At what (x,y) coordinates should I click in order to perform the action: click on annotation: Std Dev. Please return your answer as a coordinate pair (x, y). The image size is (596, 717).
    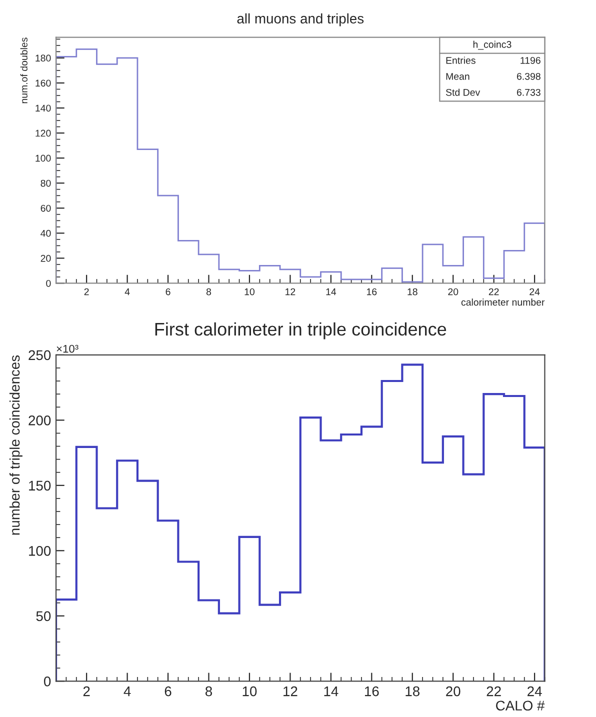
    Looking at the image, I should click on (463, 92).